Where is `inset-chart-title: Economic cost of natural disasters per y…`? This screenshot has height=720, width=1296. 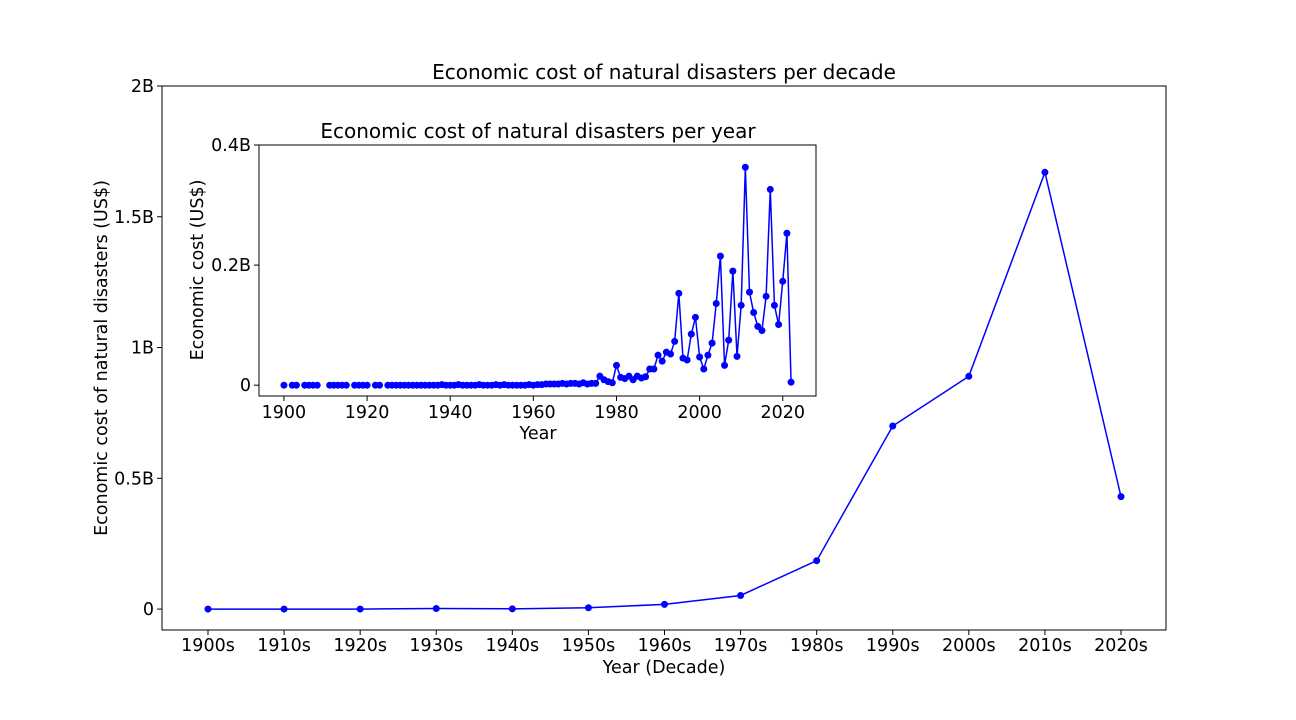
inset-chart-title: Economic cost of natural disasters per y… is located at coordinates (538, 131).